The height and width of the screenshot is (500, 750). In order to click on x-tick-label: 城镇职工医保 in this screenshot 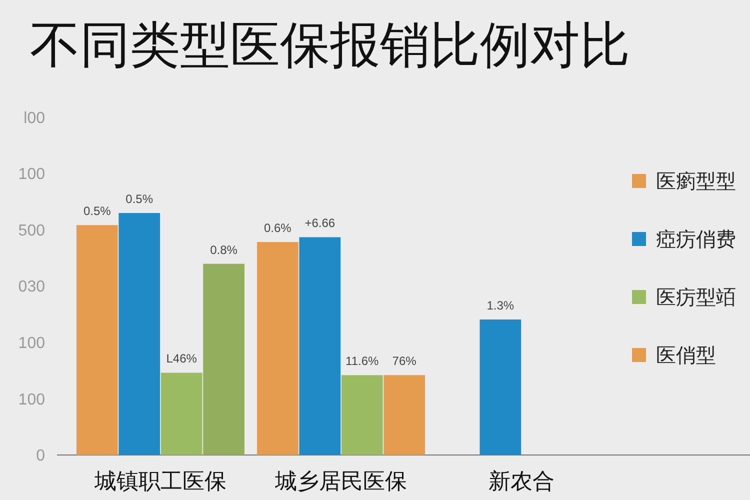, I will do `click(159, 481)`.